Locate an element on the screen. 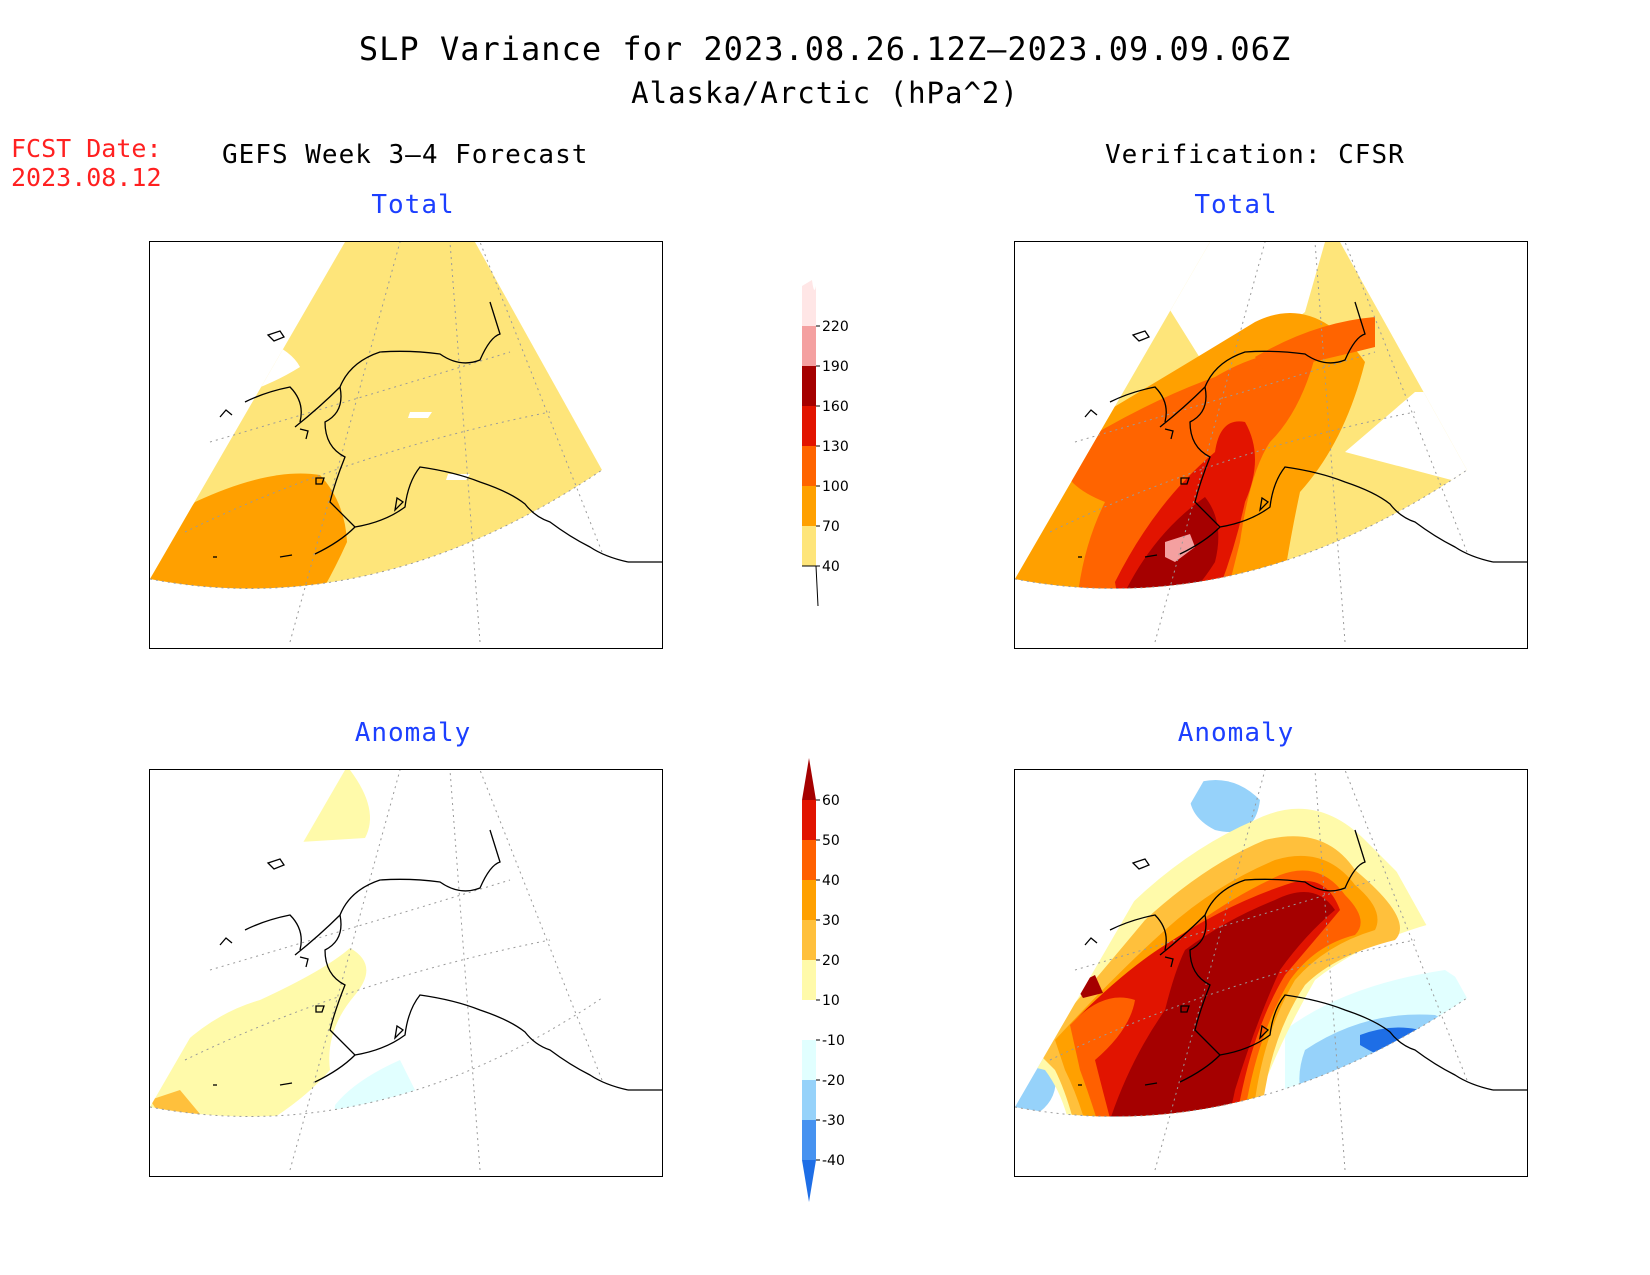 The image size is (1650, 1275). verification-column-title: Verification: CFSR is located at coordinates (1255, 155).